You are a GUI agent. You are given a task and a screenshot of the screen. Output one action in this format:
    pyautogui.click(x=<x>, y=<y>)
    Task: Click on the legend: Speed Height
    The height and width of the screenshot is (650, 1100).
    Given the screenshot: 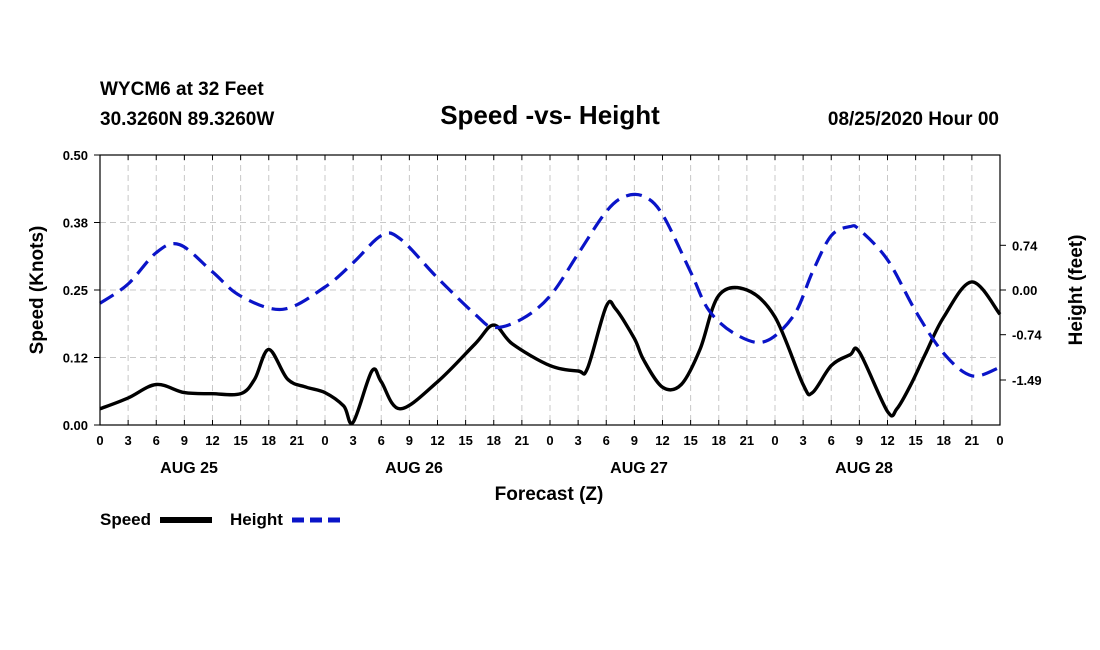 What is the action you would take?
    pyautogui.click(x=221, y=519)
    